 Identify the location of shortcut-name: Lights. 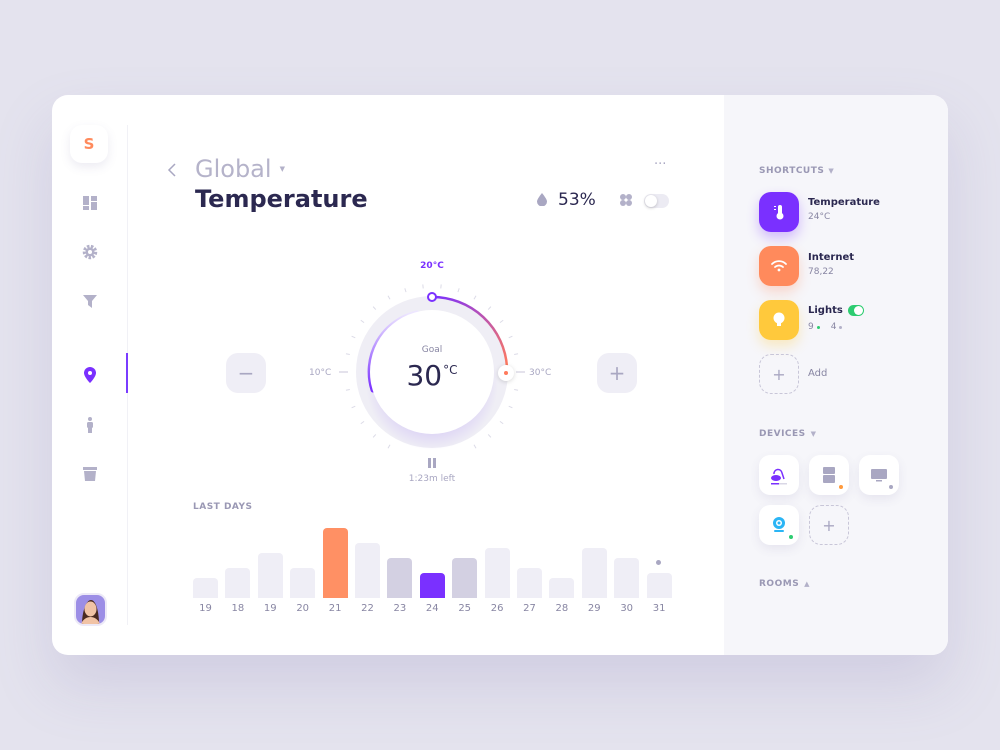
(825, 310).